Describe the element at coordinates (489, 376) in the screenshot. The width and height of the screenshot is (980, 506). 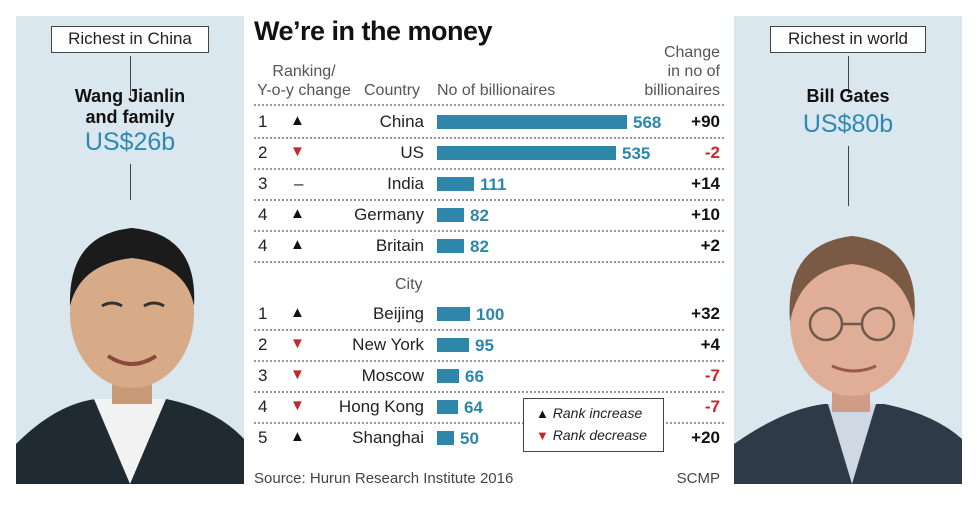
I see `city-row-moscow: 3 ▼ Moscow 66 -7` at that location.